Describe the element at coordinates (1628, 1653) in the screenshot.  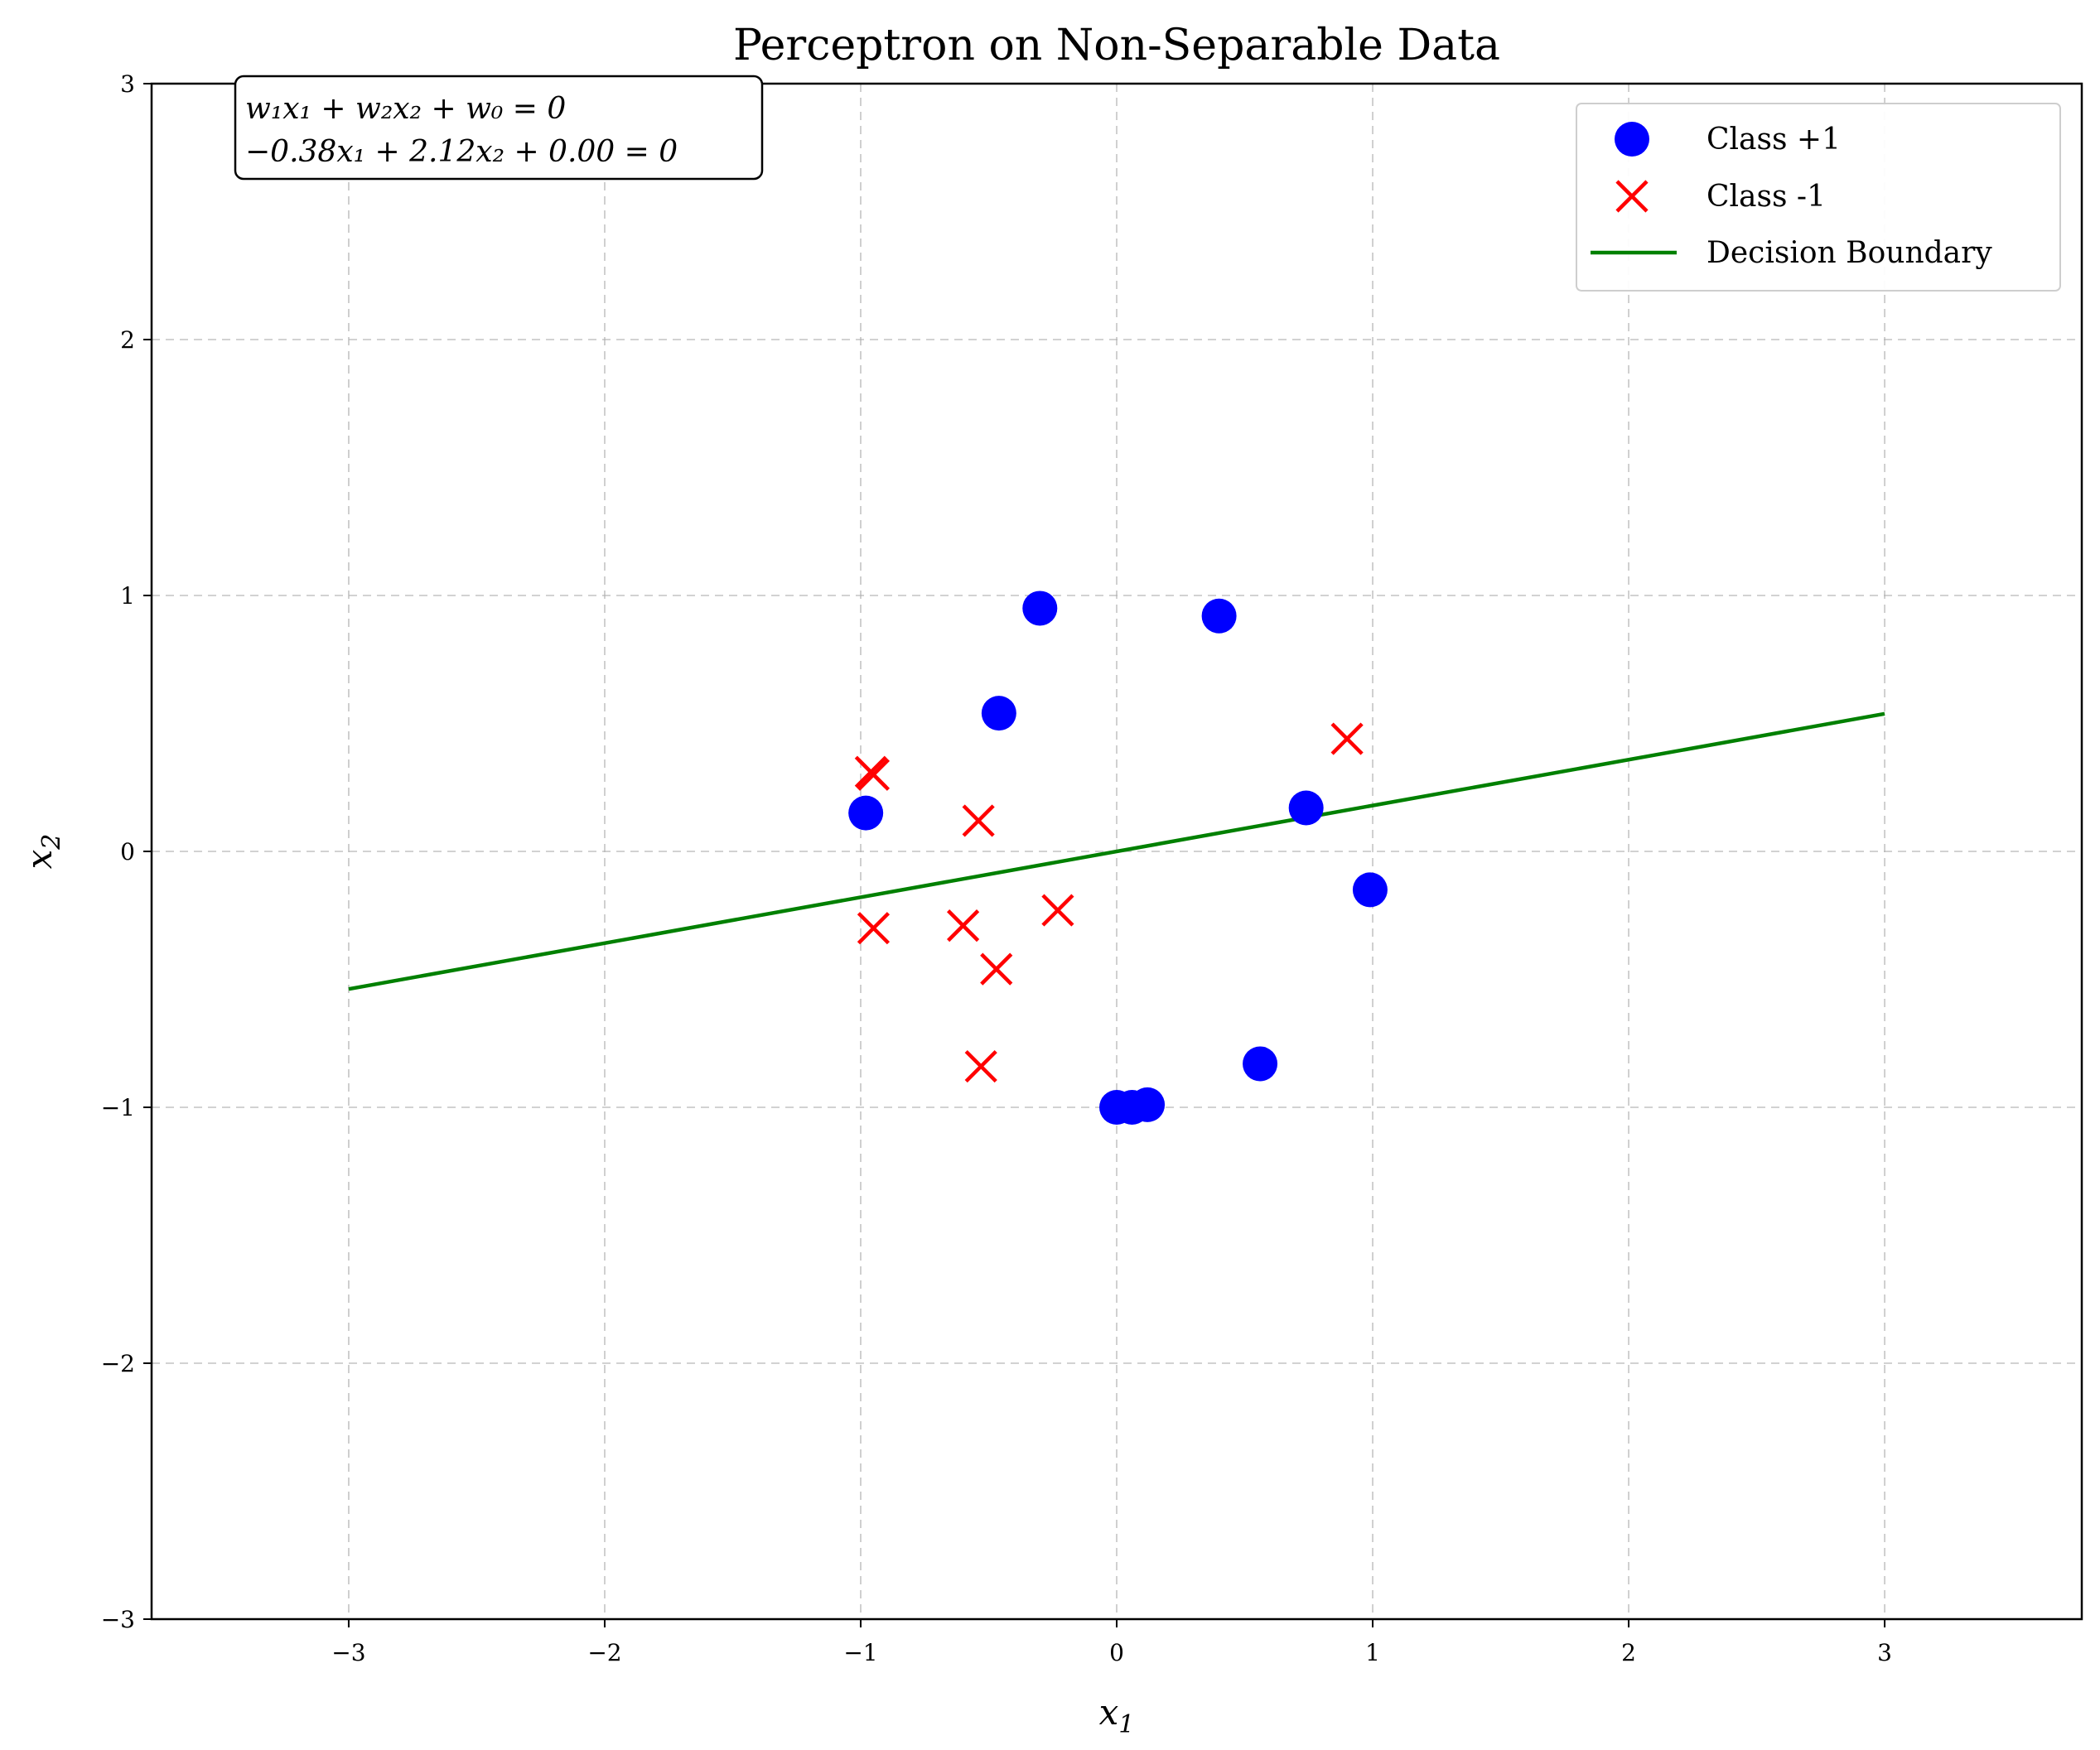
I see `x-tick-label: 2` at that location.